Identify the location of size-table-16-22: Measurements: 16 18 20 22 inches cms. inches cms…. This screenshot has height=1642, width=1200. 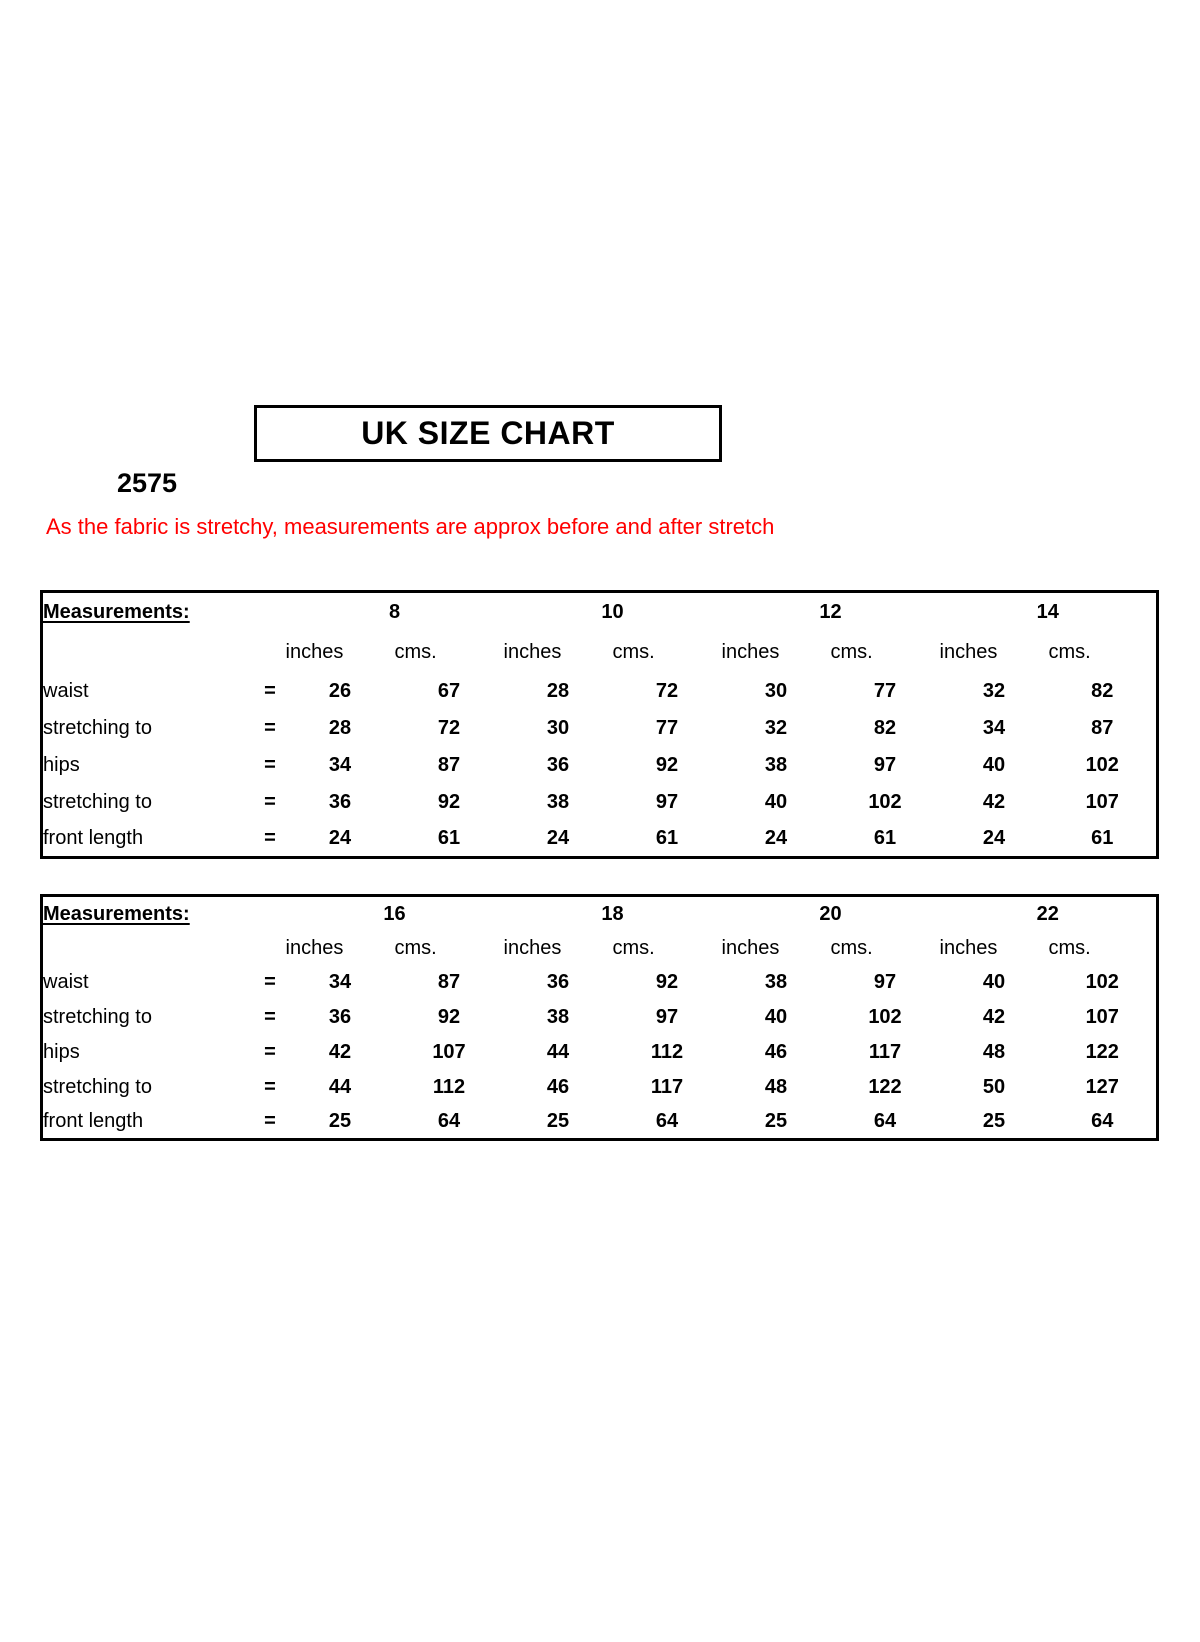
(599, 1017).